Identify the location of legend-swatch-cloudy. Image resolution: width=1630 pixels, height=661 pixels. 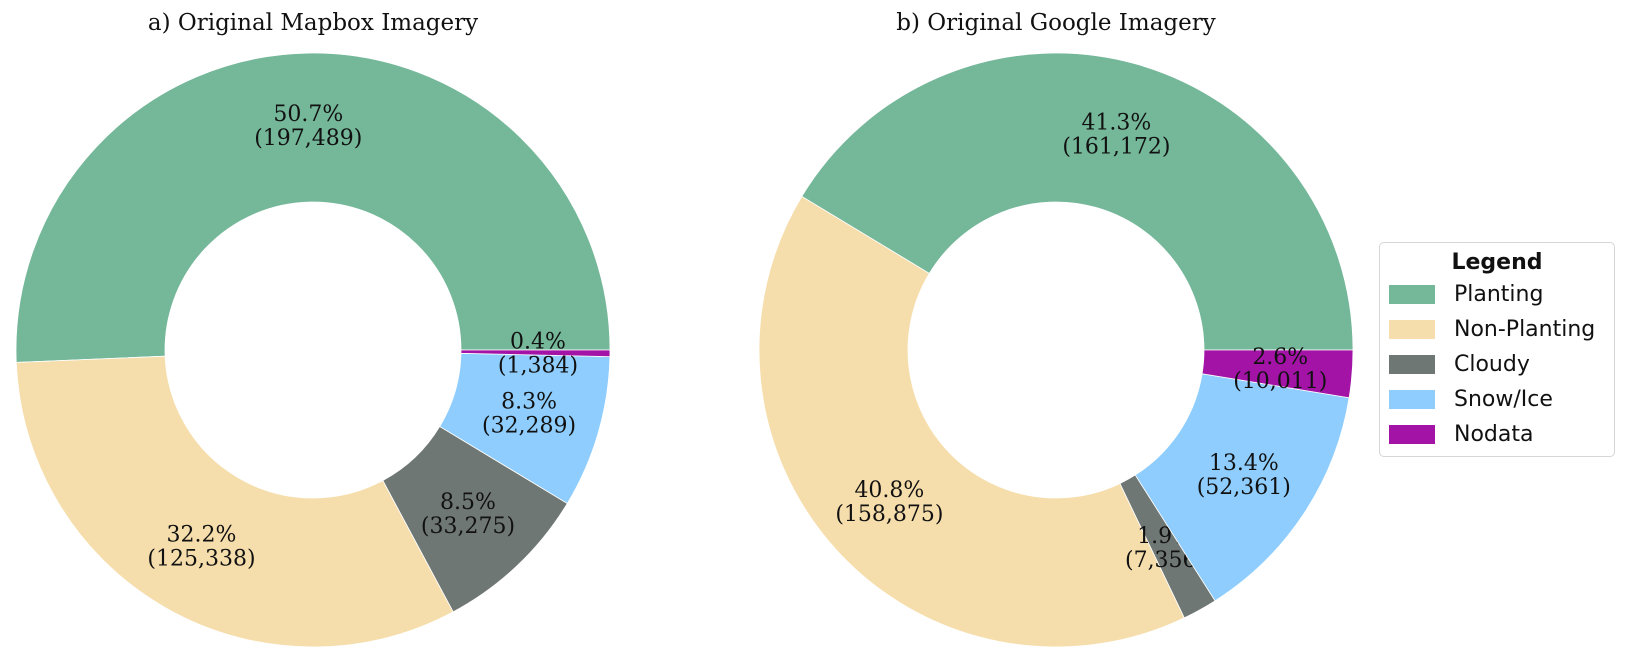
(1412, 364).